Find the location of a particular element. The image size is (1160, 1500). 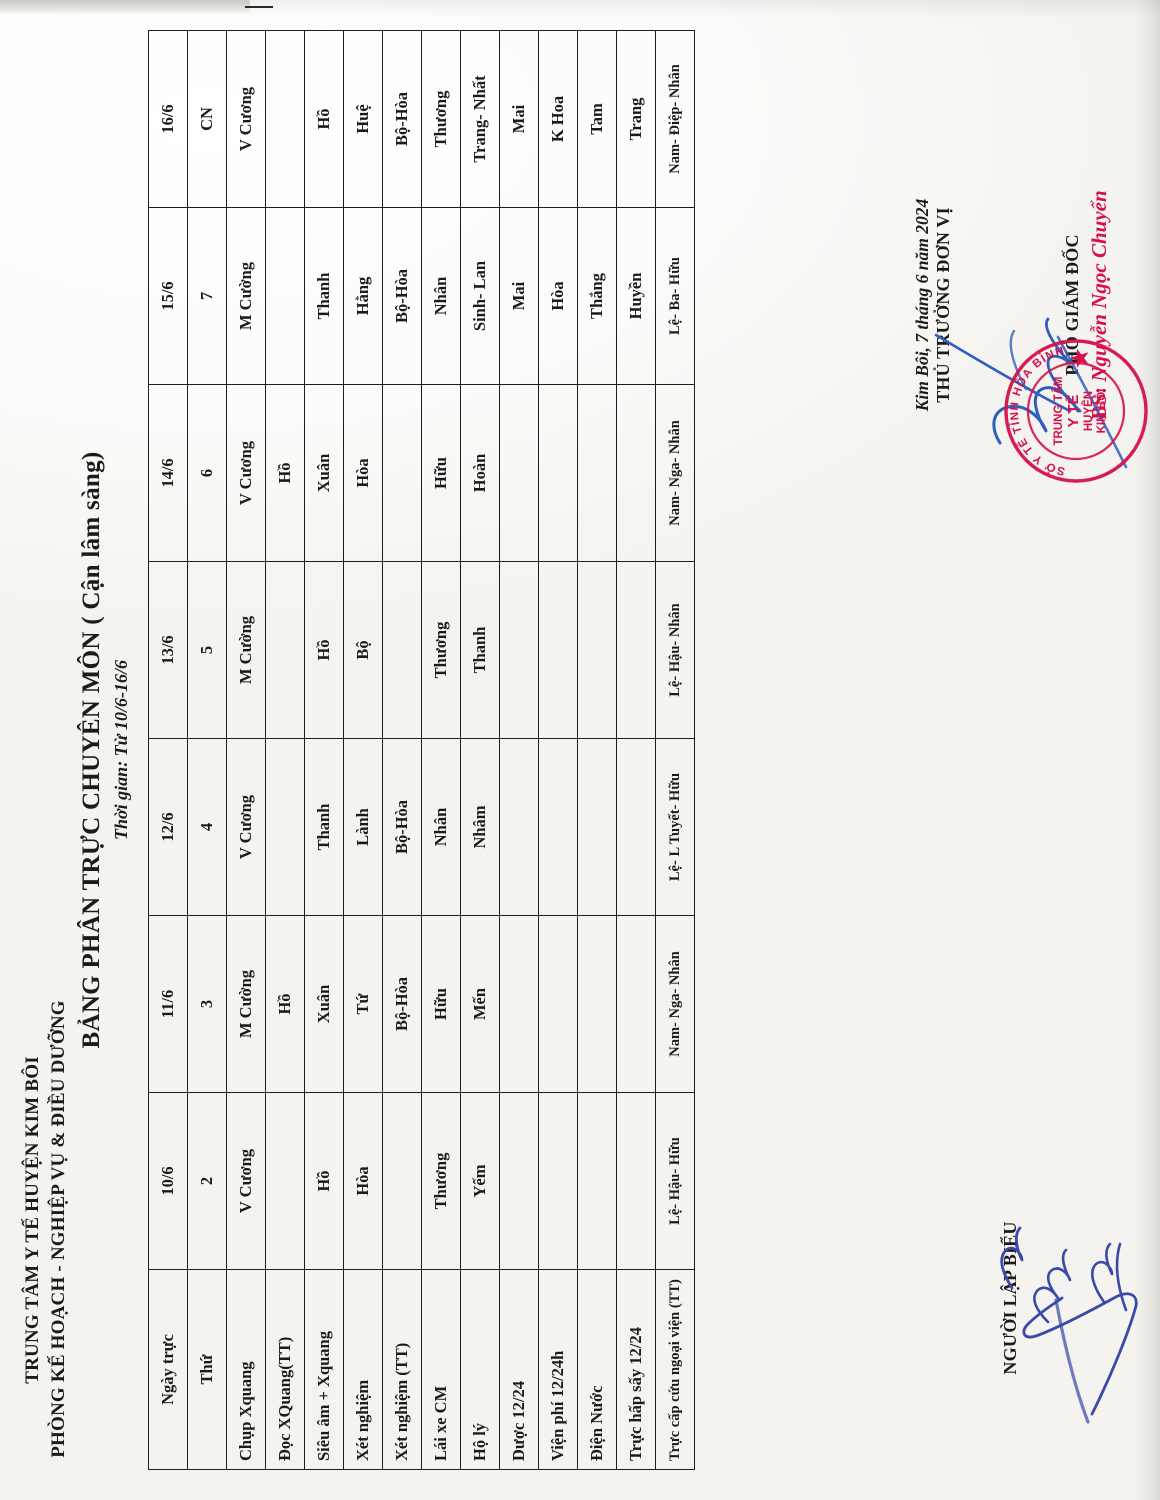

duty-cell: Tứ is located at coordinates (363, 1004).